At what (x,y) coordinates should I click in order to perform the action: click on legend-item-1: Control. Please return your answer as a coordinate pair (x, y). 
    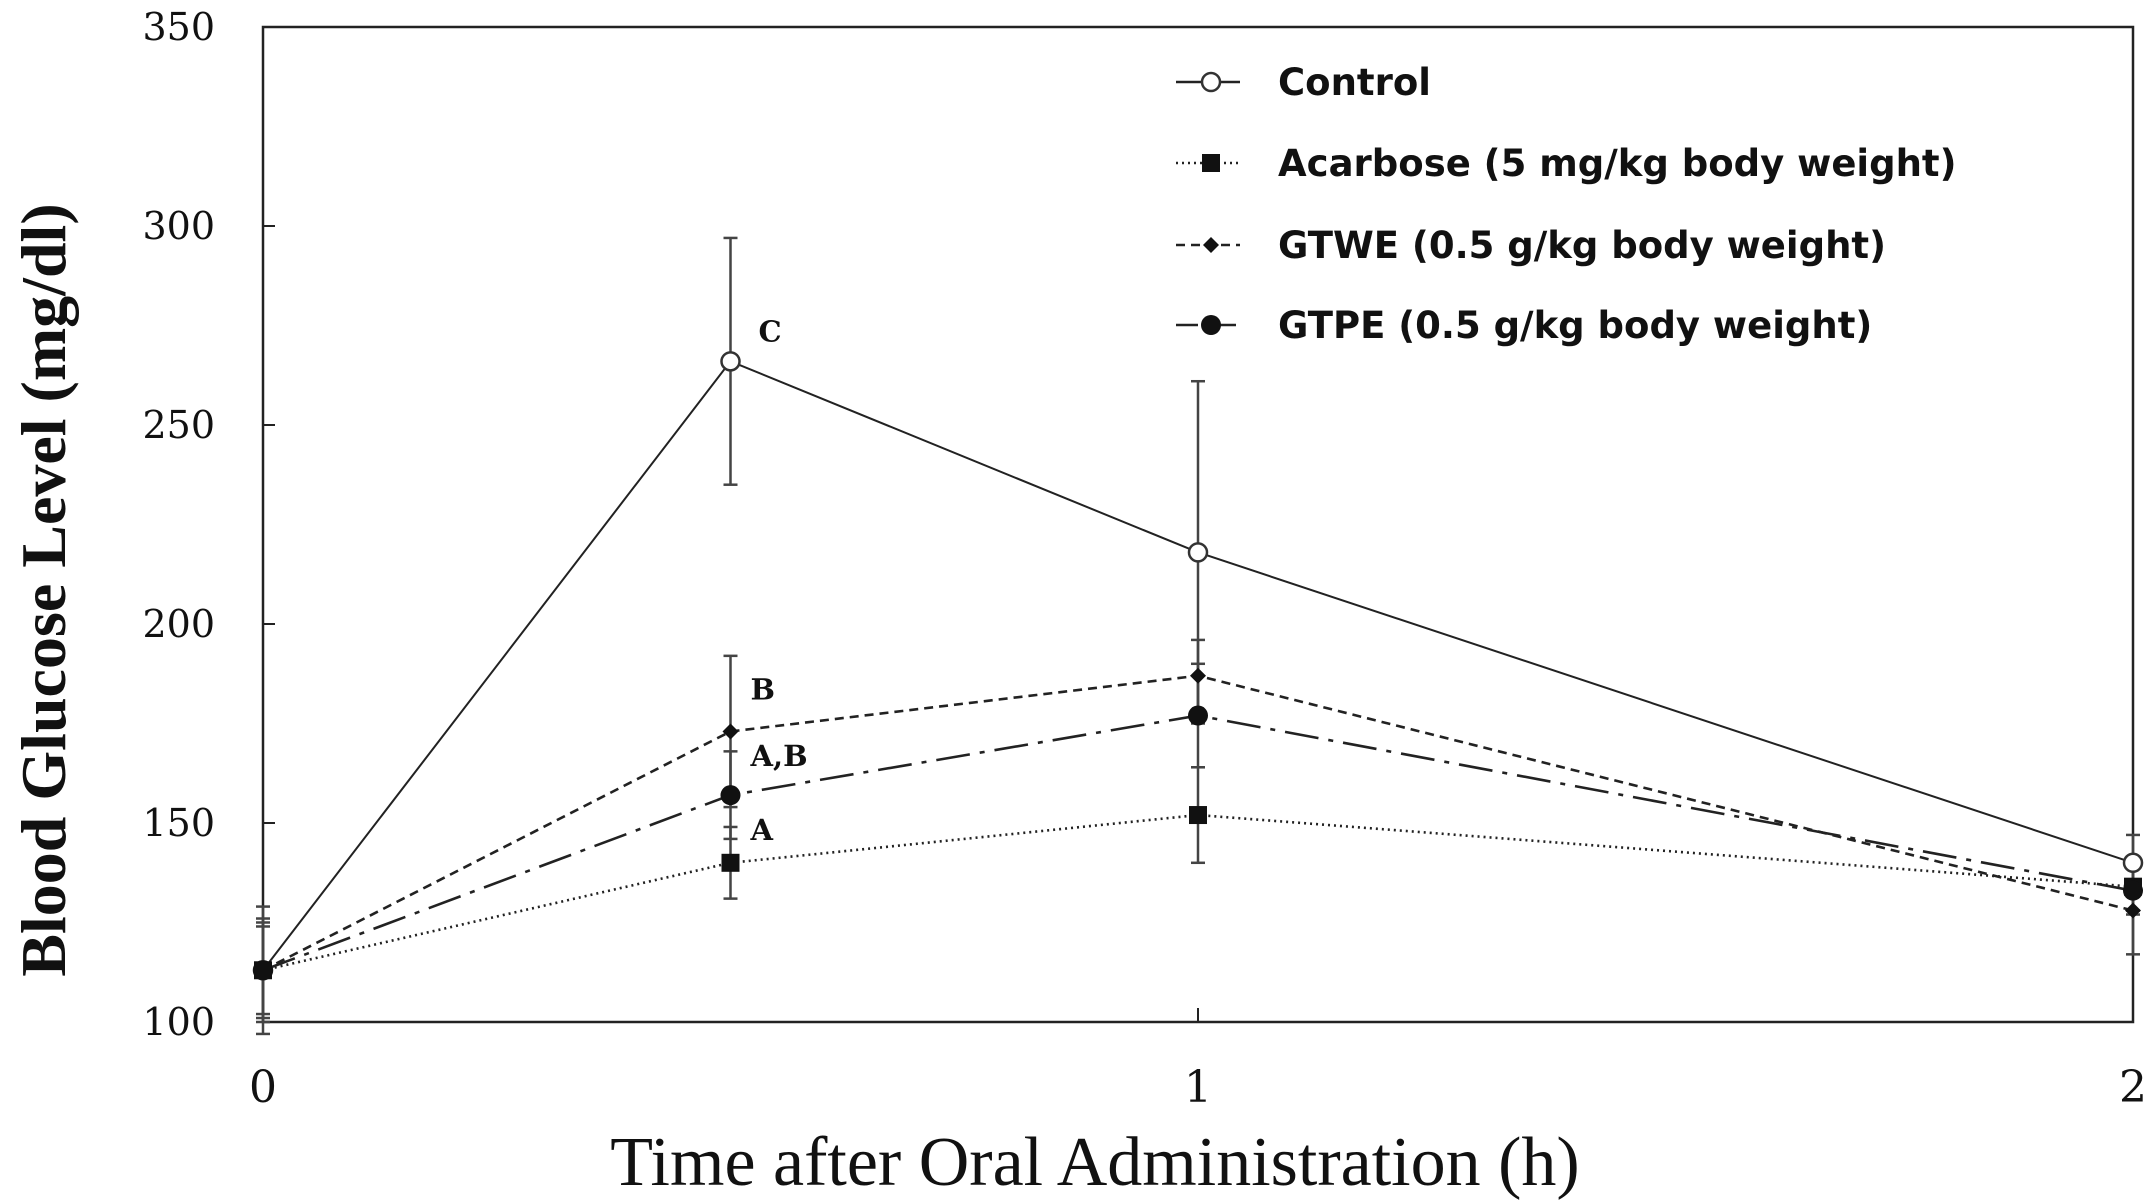
    Looking at the image, I should click on (1303, 82).